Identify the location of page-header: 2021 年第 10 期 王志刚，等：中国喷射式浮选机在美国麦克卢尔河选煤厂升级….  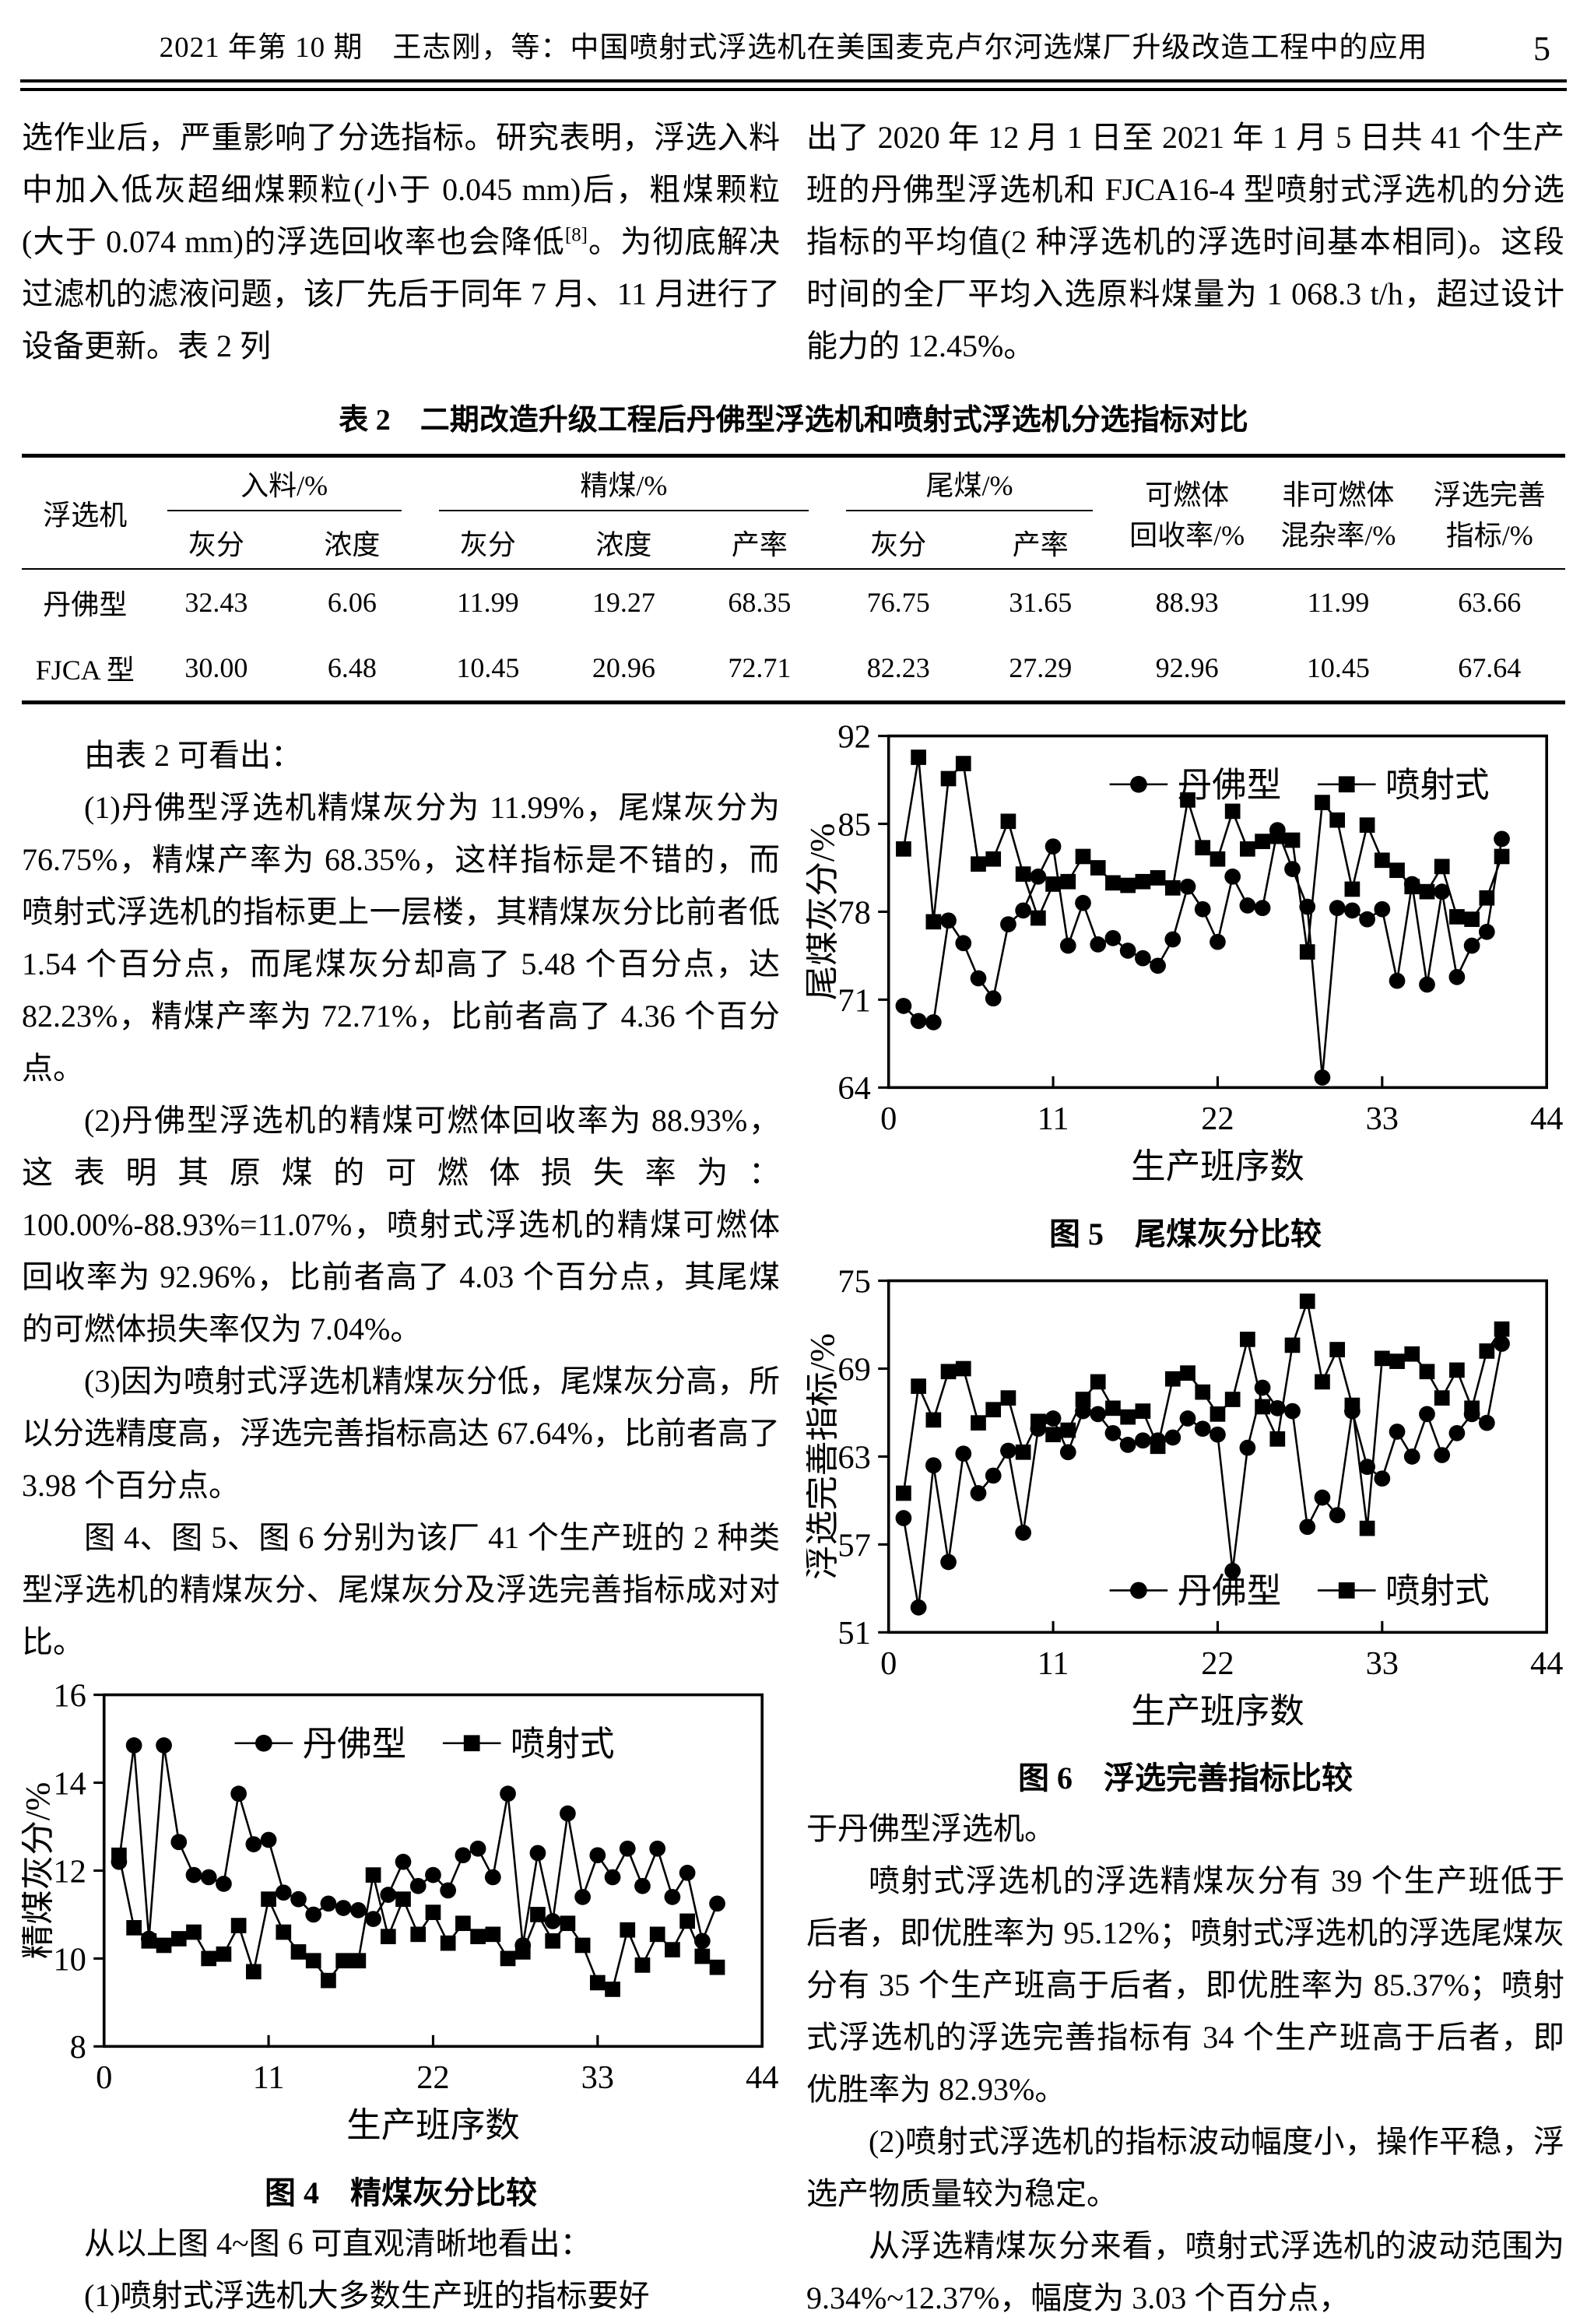
(793, 36).